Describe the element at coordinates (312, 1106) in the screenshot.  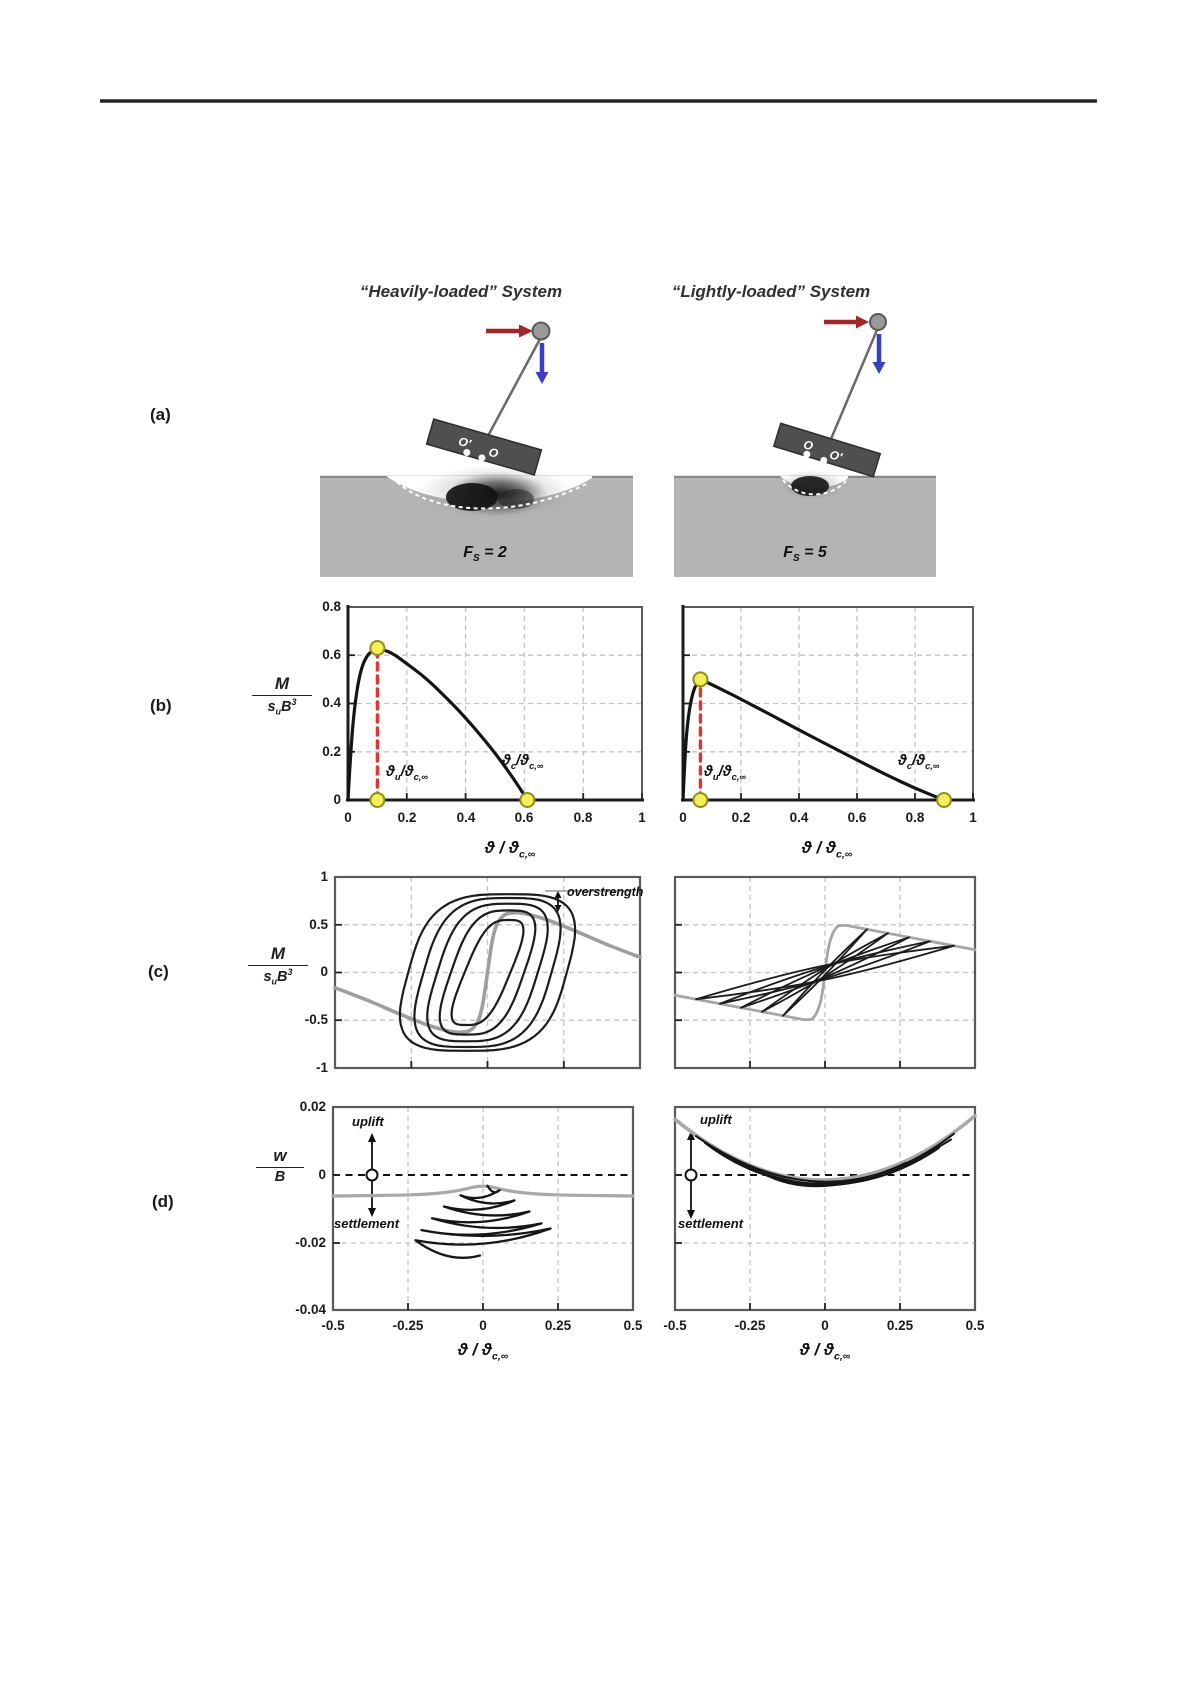
I see `d-ytick: 0.02` at that location.